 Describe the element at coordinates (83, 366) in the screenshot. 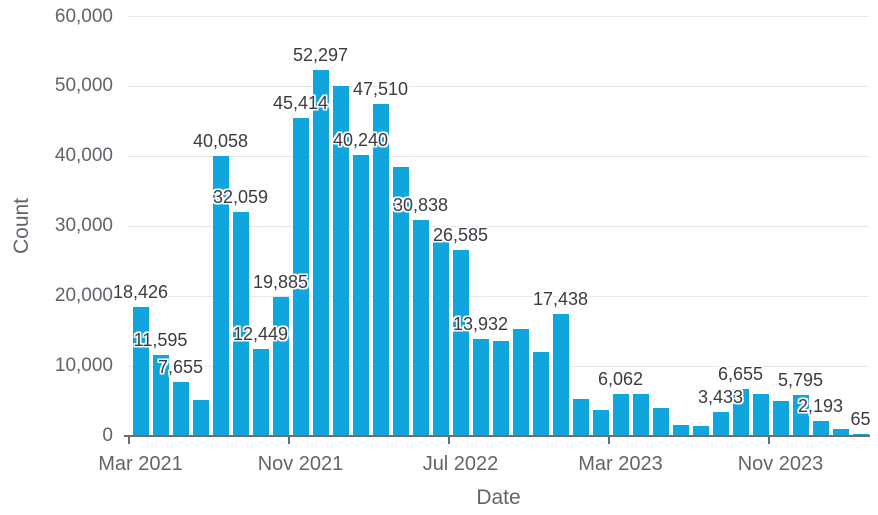

I see `y-tick-label: 10,000` at that location.